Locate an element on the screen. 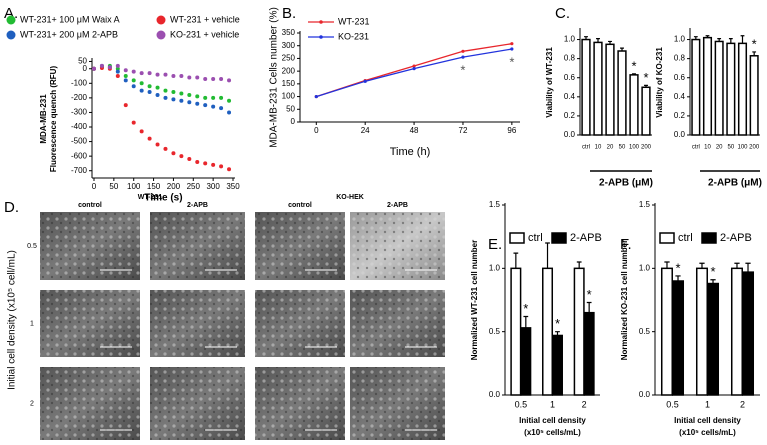  y-tick-label: 1.0 is located at coordinates (645, 267).